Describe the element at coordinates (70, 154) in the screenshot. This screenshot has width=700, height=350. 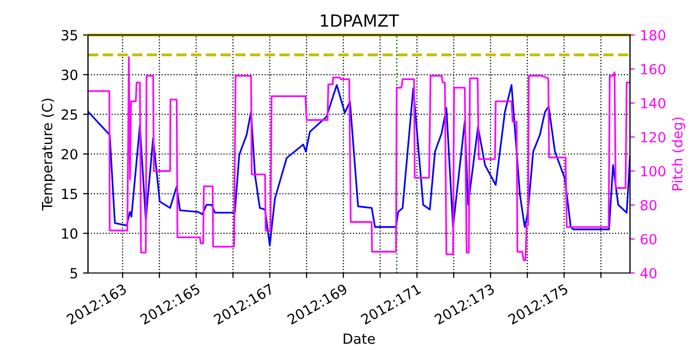
I see `y-tick-label: 20` at that location.